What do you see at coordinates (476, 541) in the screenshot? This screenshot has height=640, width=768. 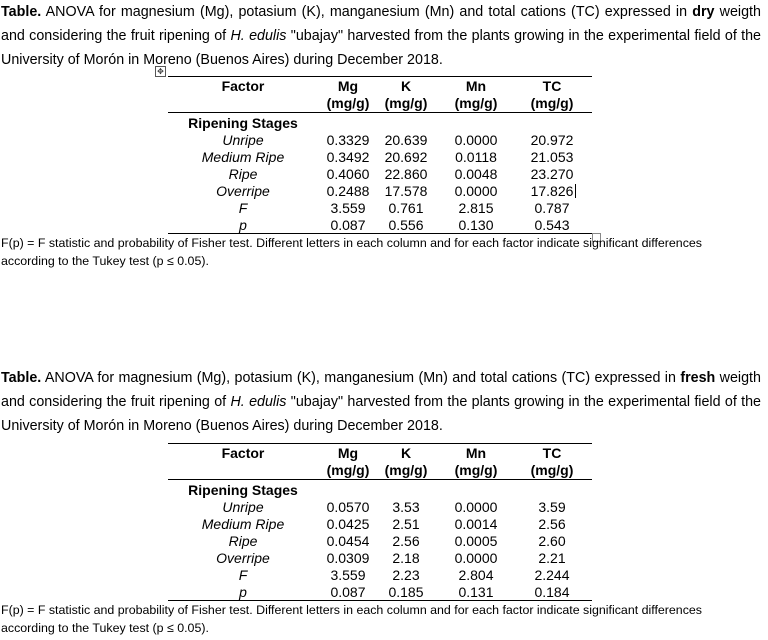 I see `table2-cell: 0.0005` at bounding box center [476, 541].